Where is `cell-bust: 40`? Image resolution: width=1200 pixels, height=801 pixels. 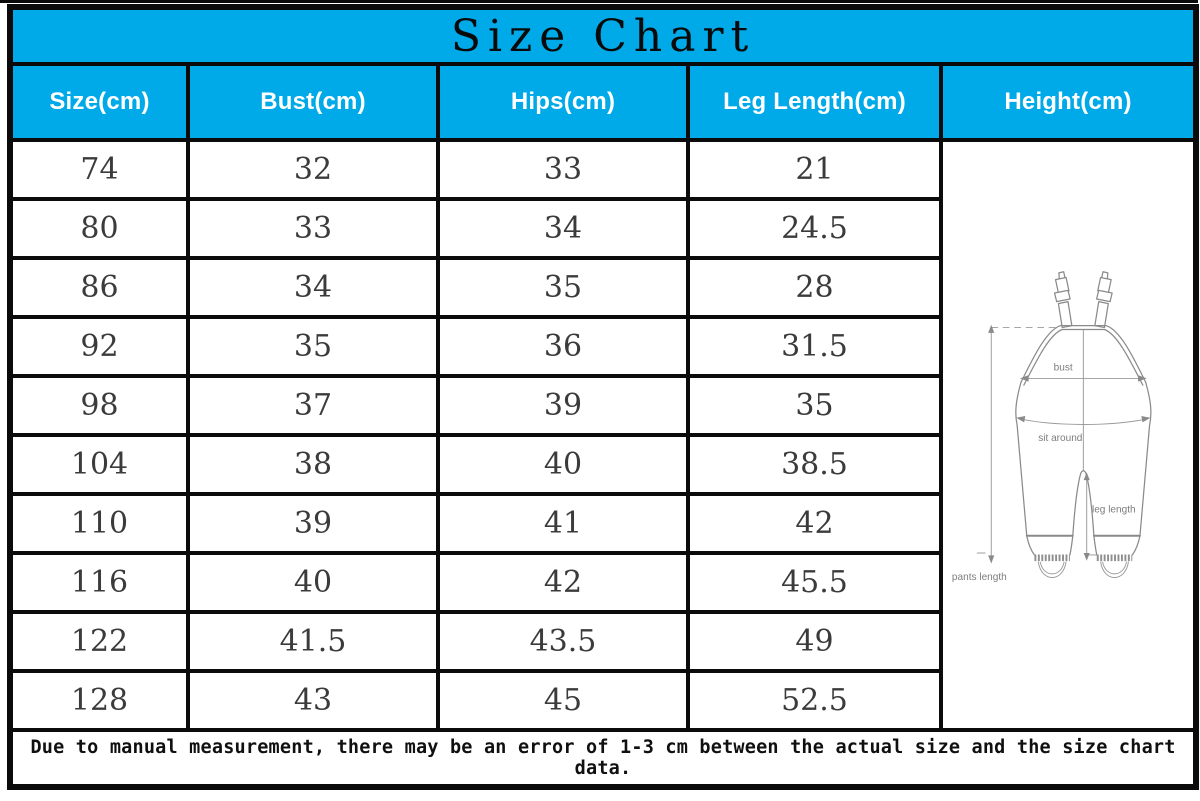
cell-bust: 40 is located at coordinates (313, 582).